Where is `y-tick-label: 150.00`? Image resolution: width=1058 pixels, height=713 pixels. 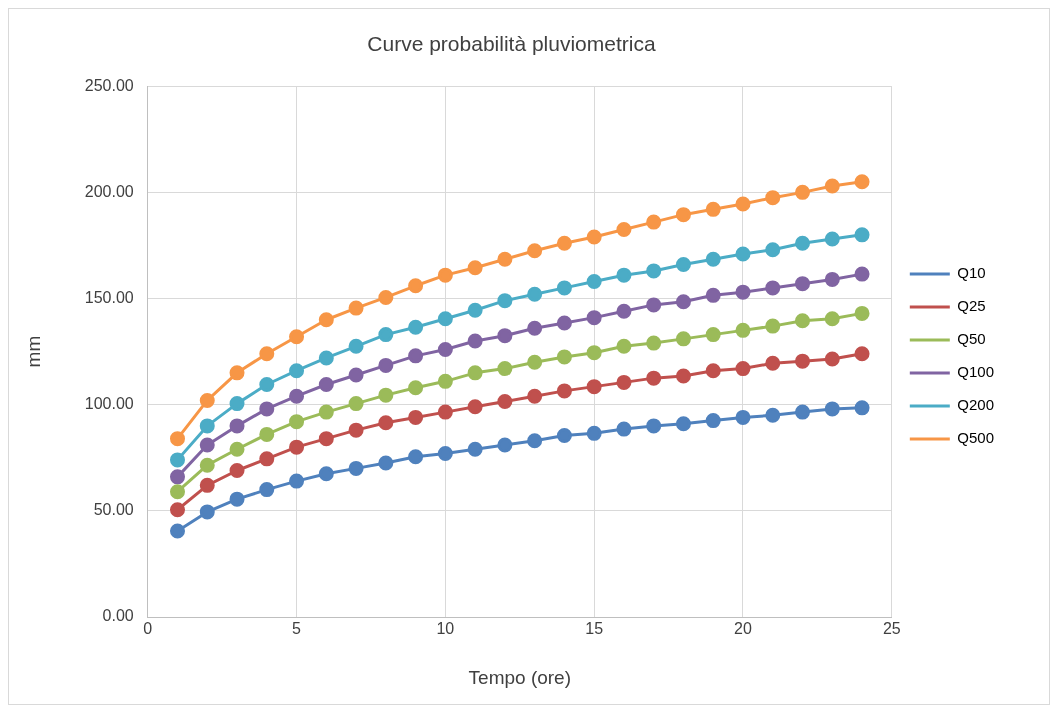 y-tick-label: 150.00 is located at coordinates (109, 297).